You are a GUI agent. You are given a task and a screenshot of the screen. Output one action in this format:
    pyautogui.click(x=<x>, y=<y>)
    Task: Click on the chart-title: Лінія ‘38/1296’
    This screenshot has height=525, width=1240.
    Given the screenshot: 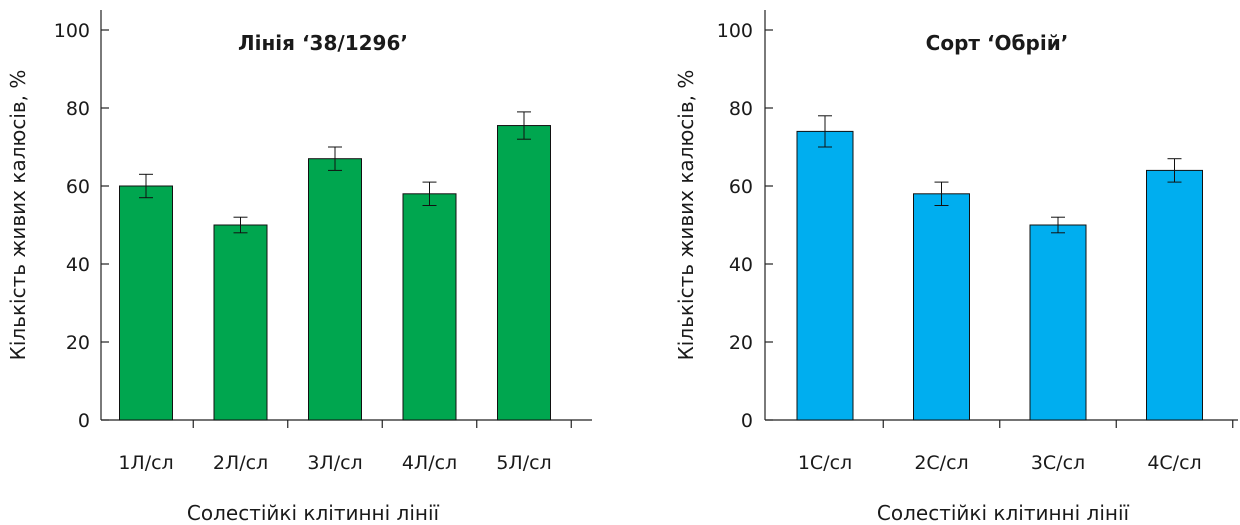 What is the action you would take?
    pyautogui.click(x=323, y=43)
    